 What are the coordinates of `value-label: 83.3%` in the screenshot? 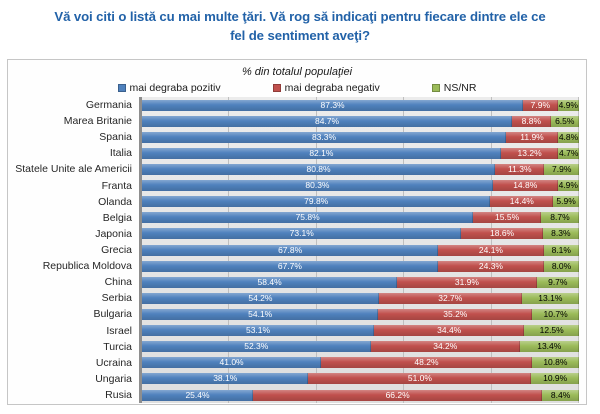 It's located at (324, 136).